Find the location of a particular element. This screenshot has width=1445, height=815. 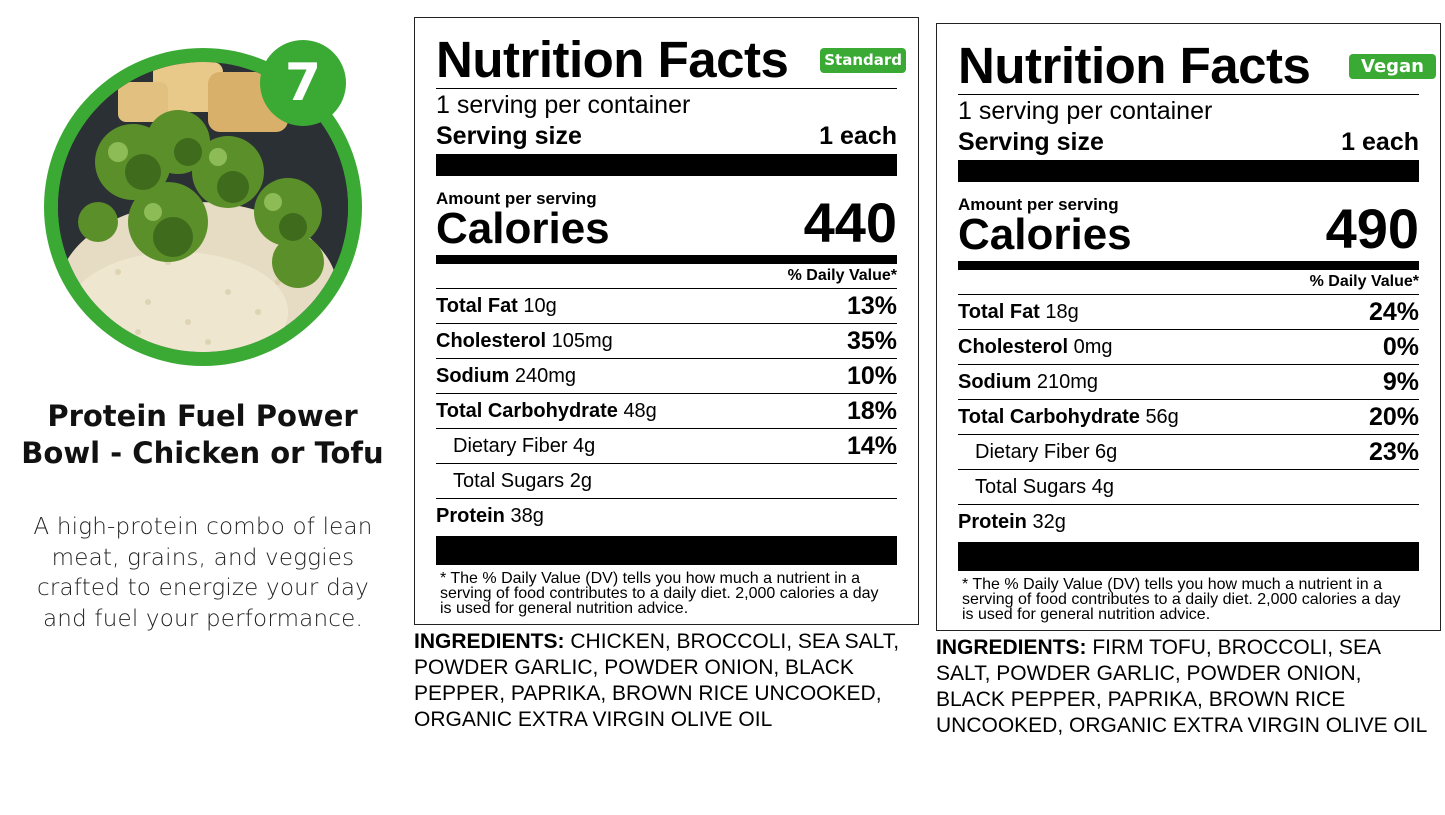

nutrient-row: Cholesterol 105mg 35% is located at coordinates (666, 341).